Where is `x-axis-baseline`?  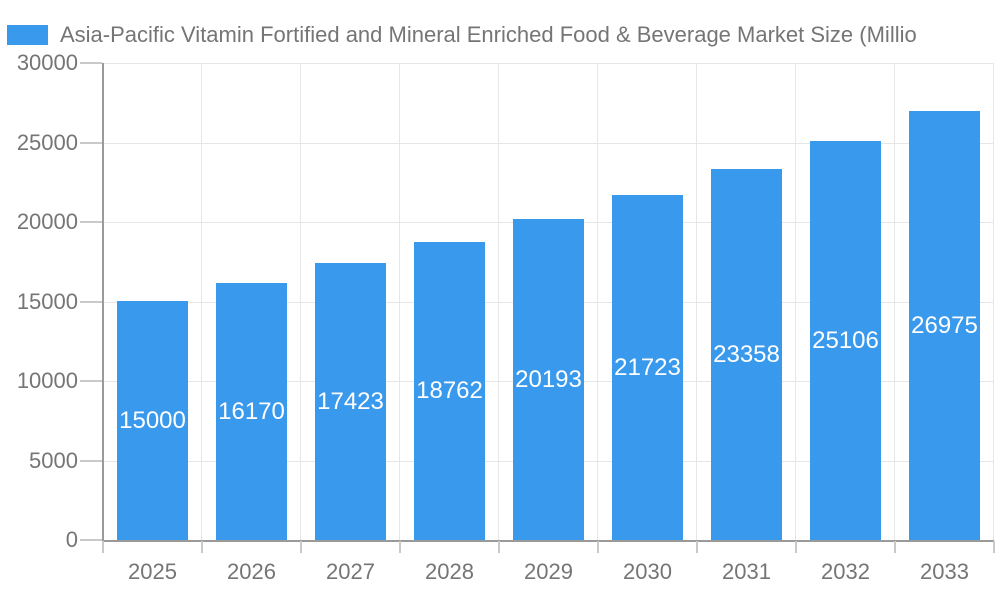
x-axis-baseline is located at coordinates (548, 541).